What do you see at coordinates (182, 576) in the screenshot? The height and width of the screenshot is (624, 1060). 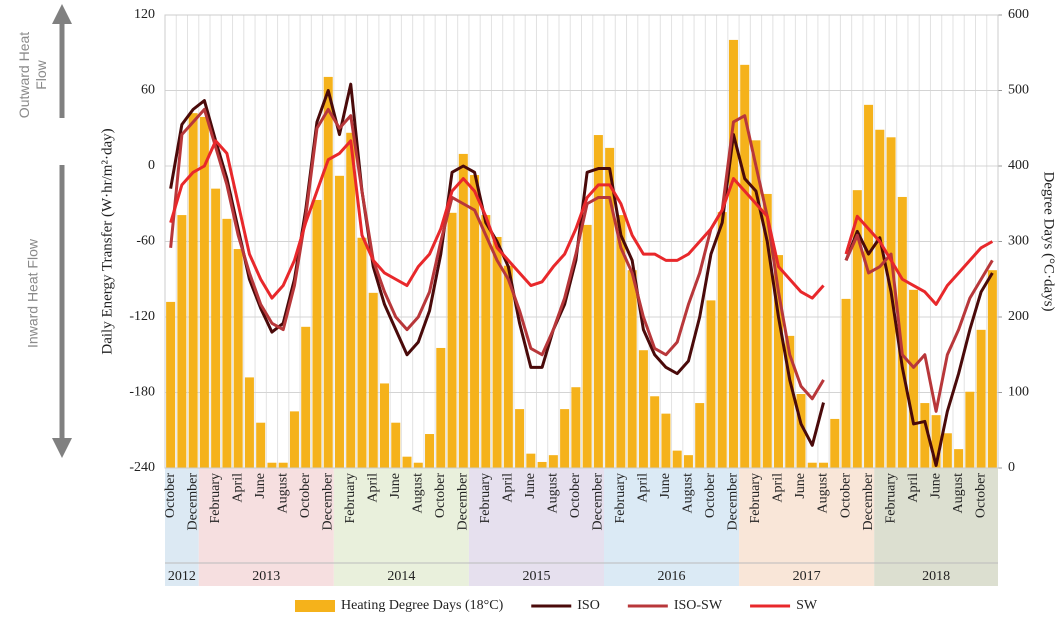 I see `year-label: 2012` at bounding box center [182, 576].